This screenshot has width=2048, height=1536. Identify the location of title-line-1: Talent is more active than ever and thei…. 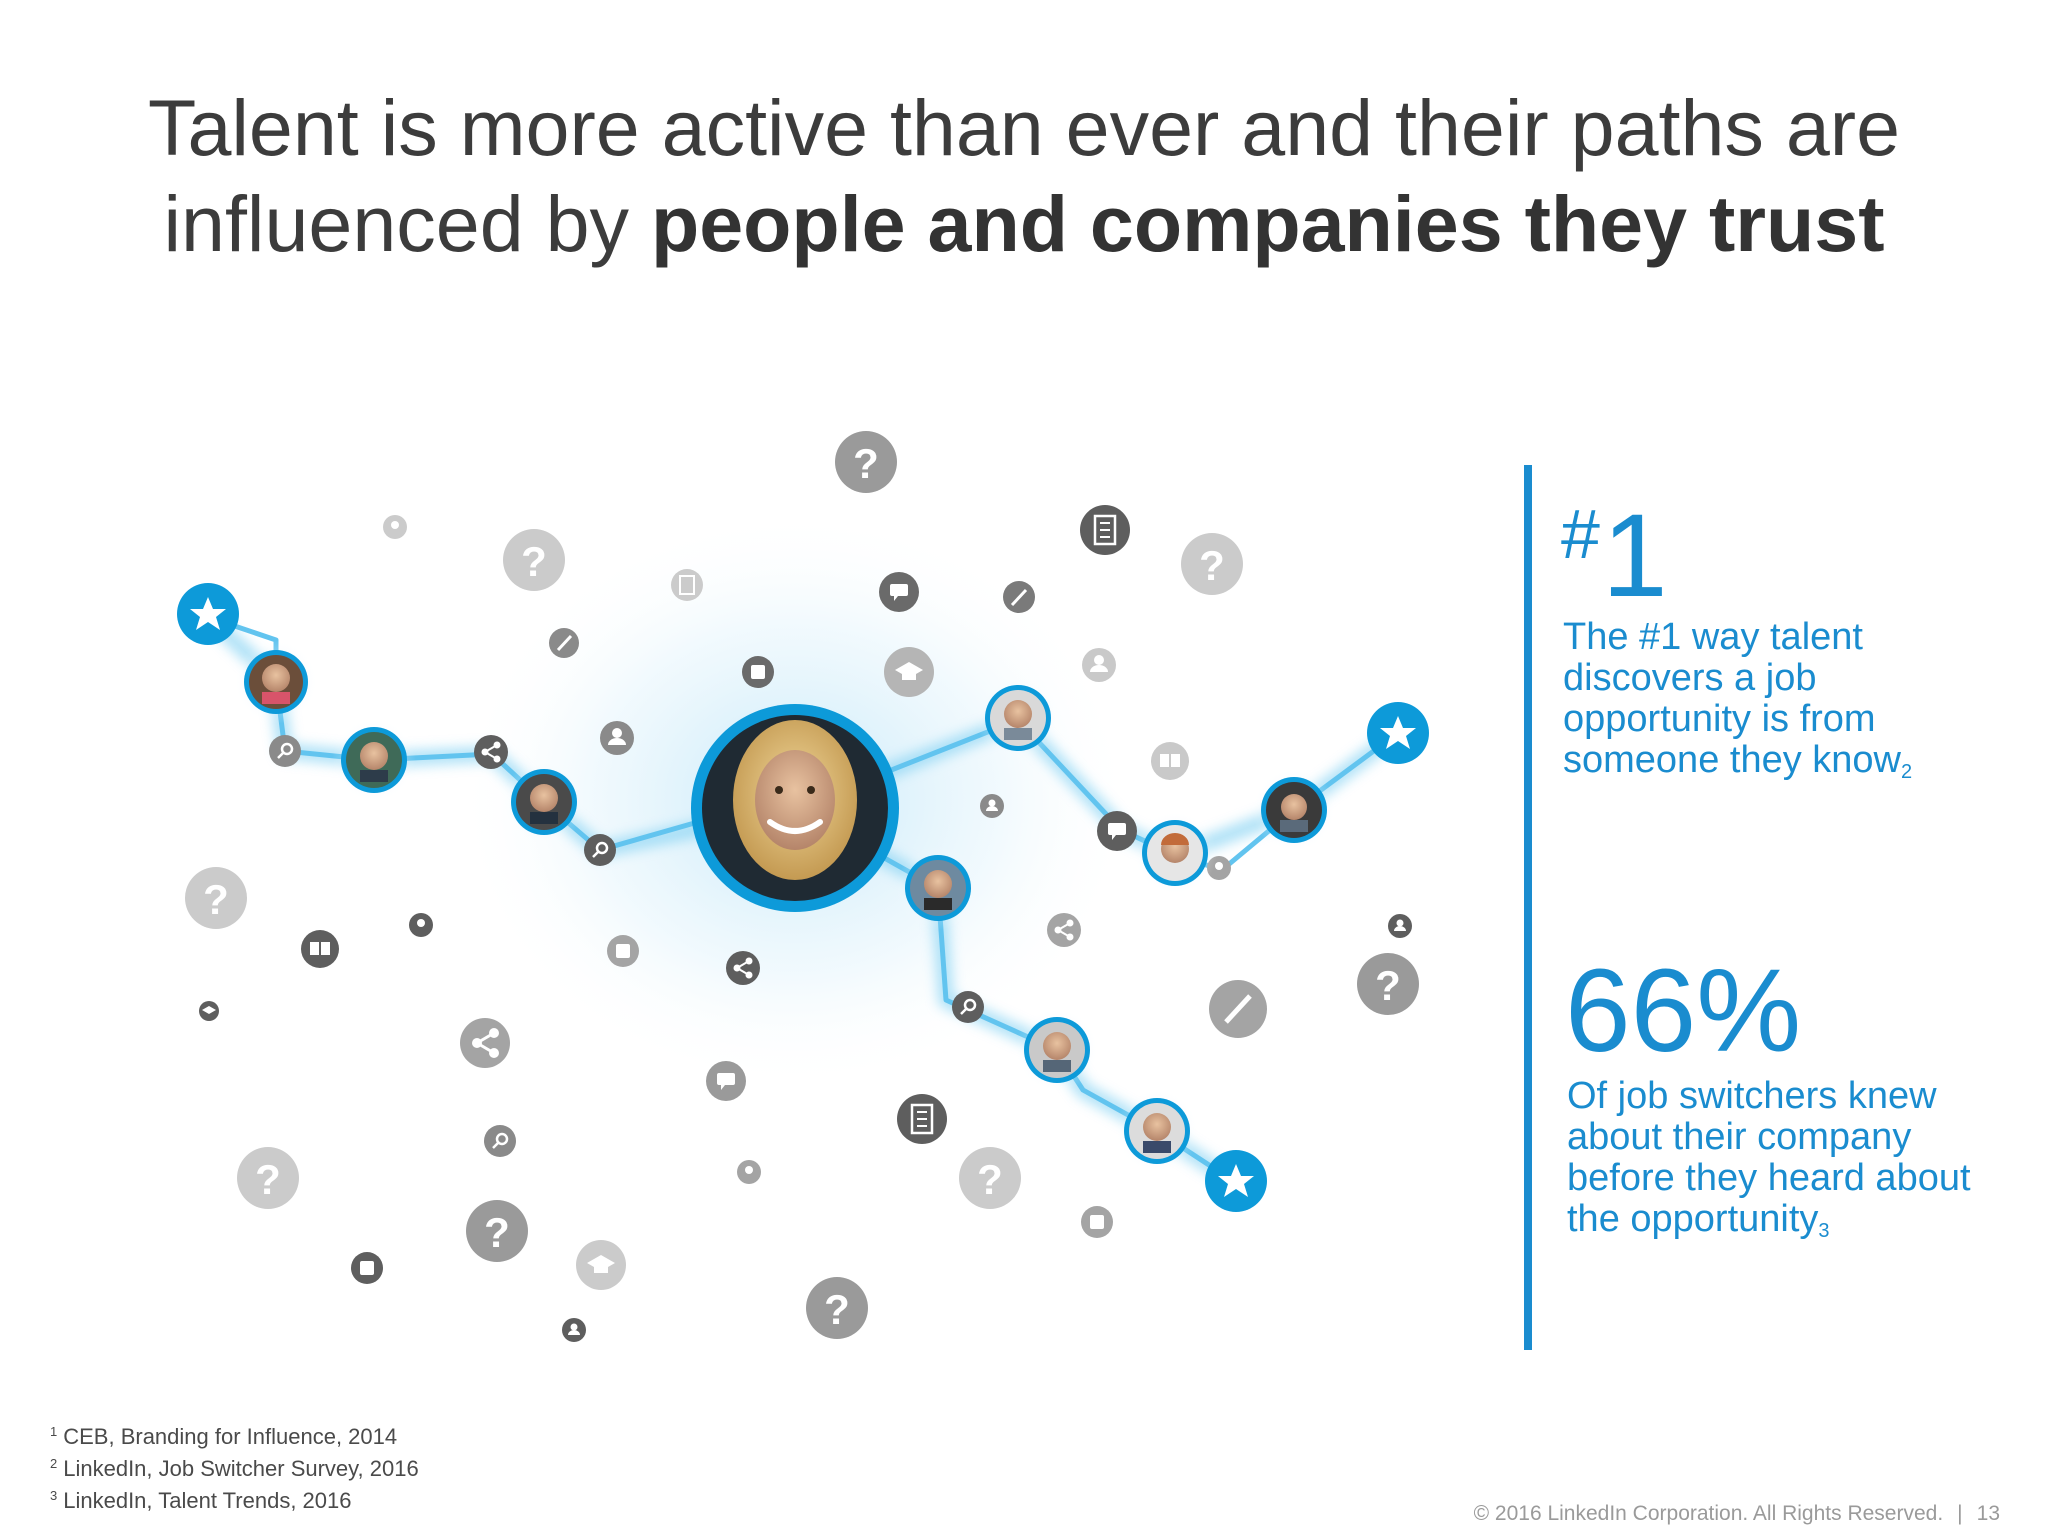
(1024, 127).